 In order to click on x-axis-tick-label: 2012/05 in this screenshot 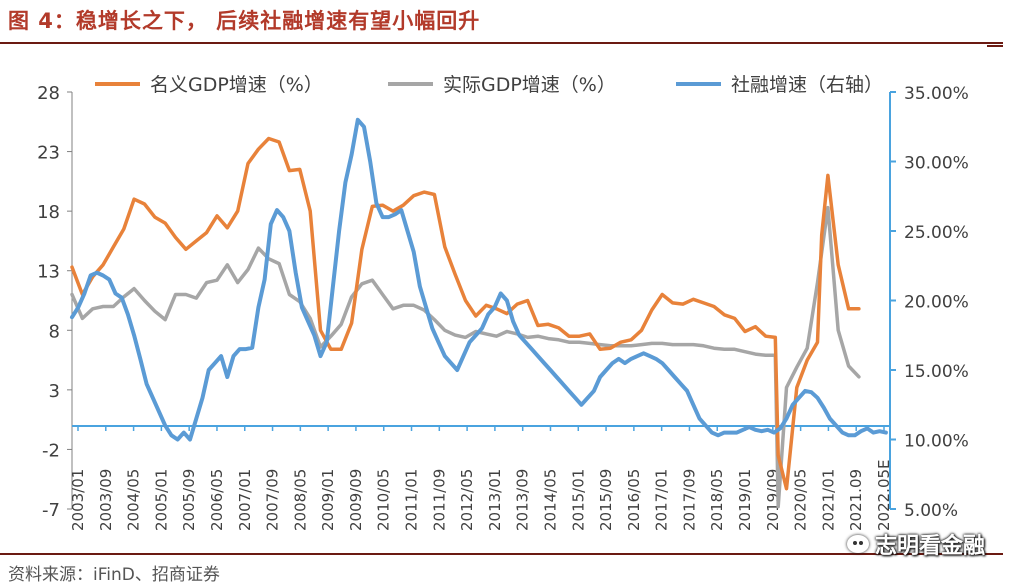, I will do `click(467, 500)`.